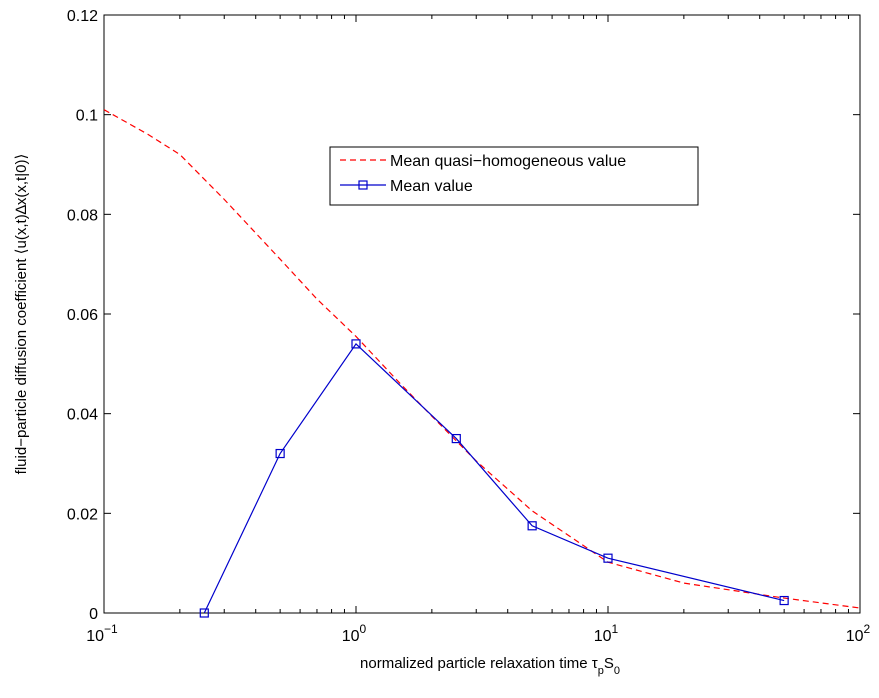  I want to click on legend-box, so click(514, 176).